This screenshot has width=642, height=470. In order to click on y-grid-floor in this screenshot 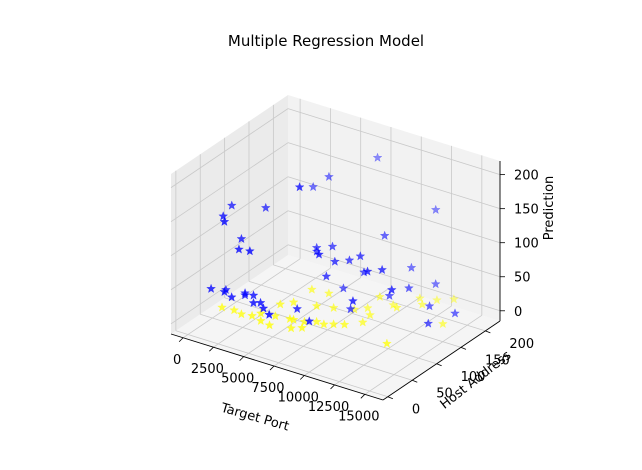, I will do `click(306, 347)`.